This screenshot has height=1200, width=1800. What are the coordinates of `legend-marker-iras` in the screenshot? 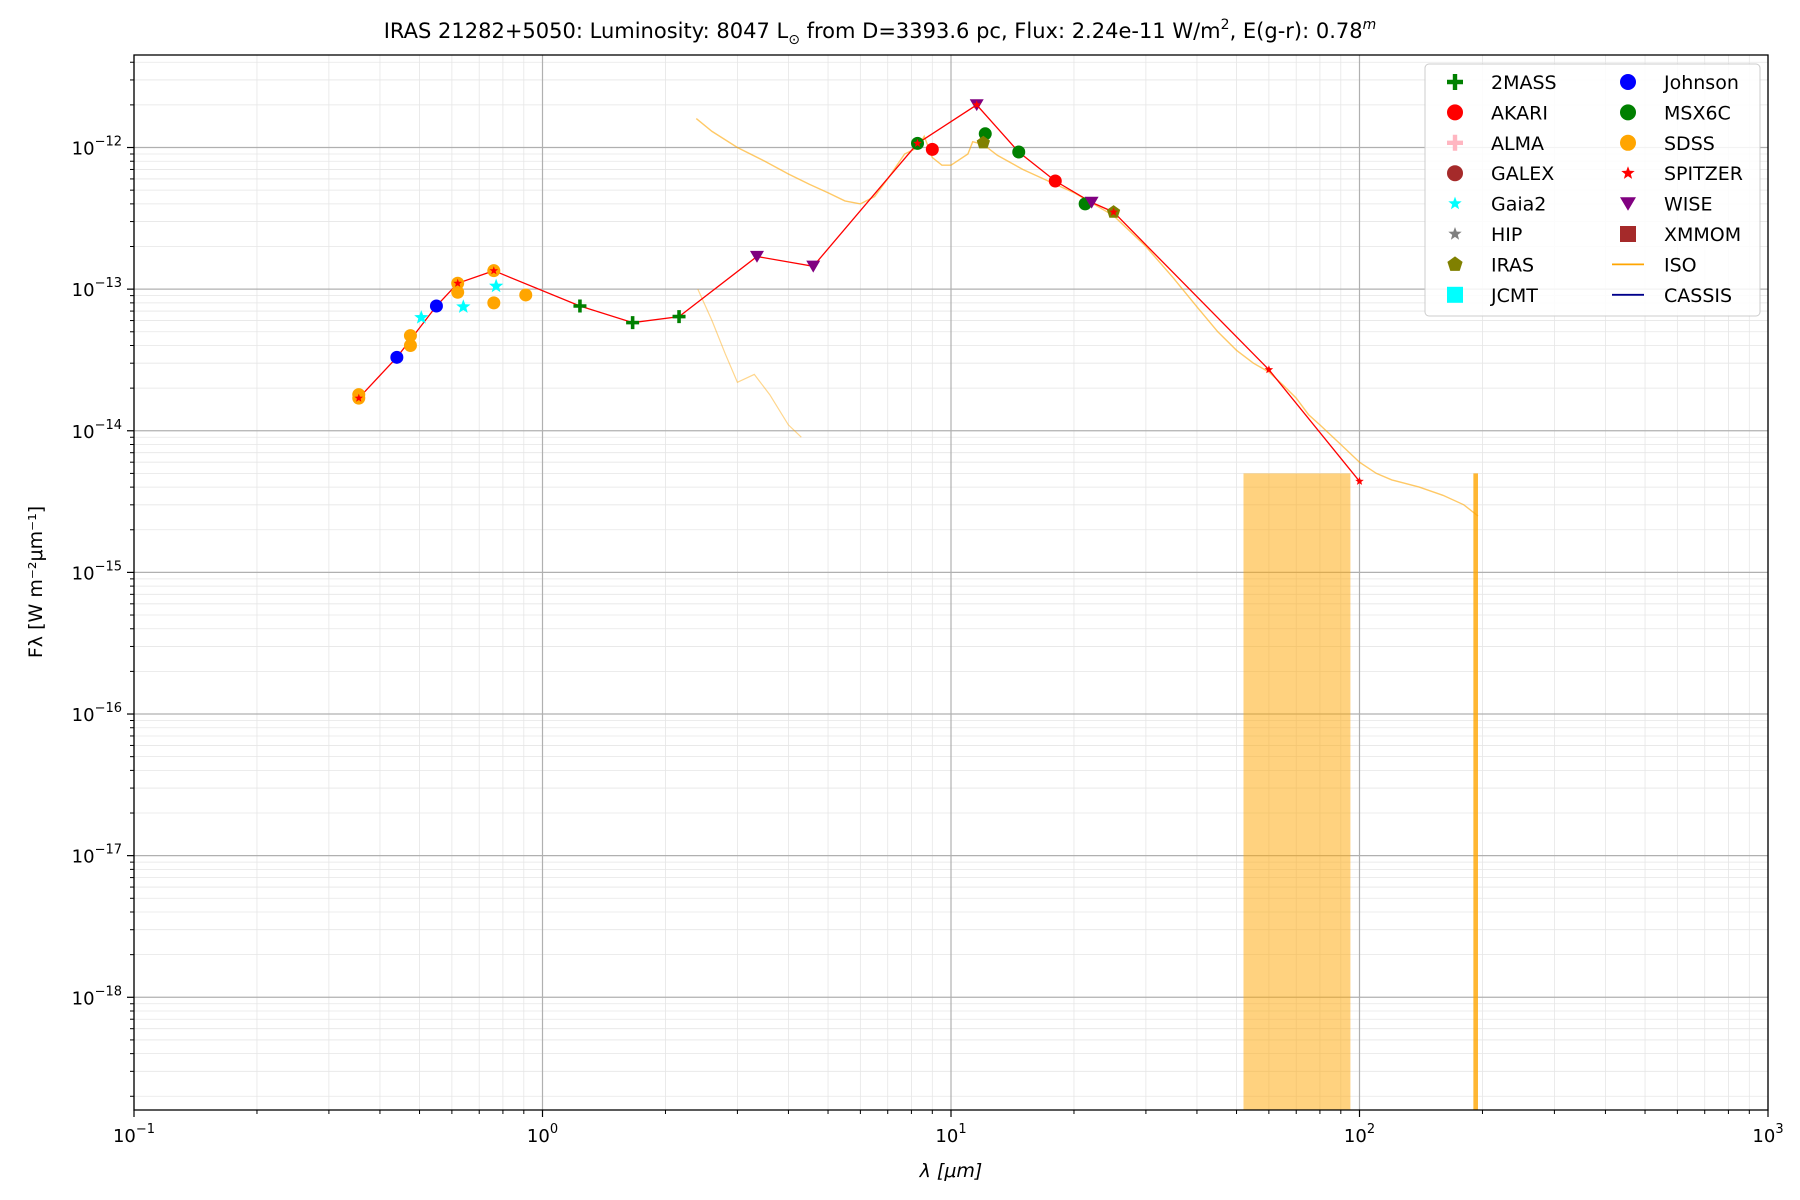 It's located at (1455, 263).